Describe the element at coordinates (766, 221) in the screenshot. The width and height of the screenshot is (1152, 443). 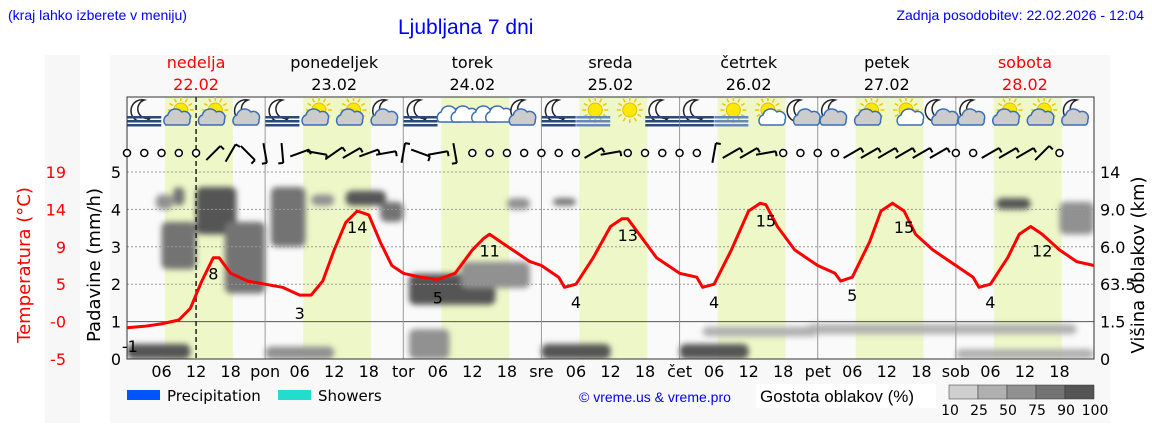
I see `temperature-value-label: 15` at that location.